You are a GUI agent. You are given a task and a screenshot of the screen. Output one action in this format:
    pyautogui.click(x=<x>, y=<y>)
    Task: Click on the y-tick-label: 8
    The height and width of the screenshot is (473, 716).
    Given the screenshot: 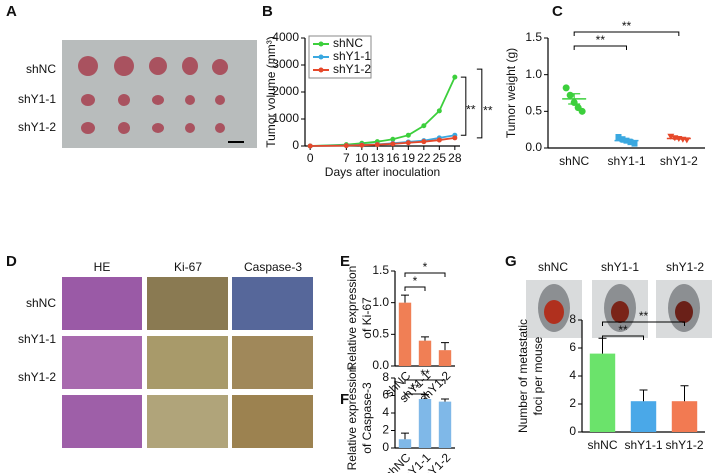 What is the action you would take?
    pyautogui.click(x=385, y=377)
    